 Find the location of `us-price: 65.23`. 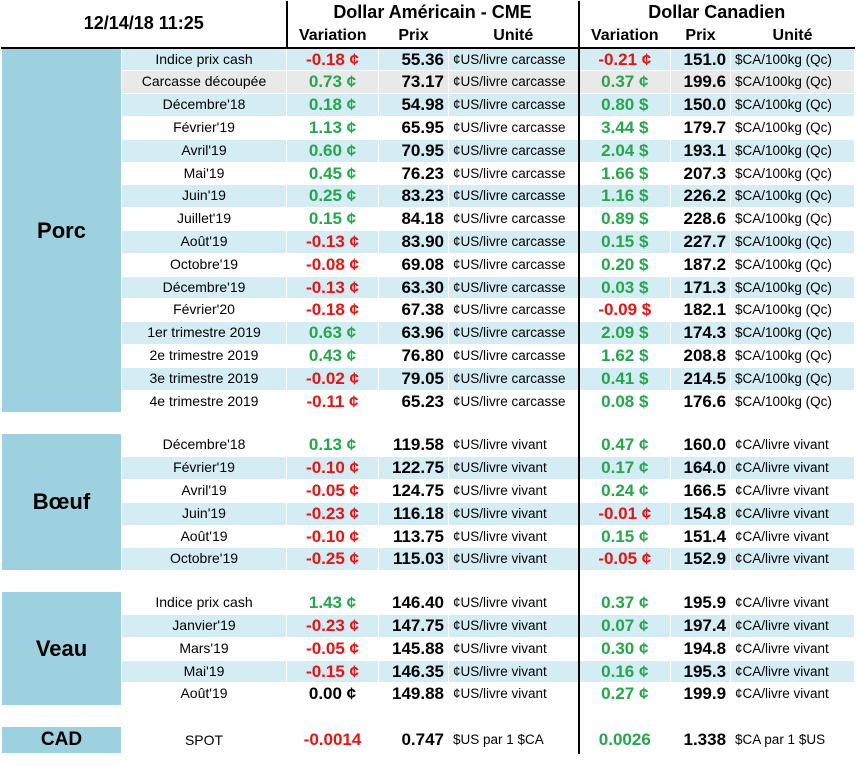

us-price: 65.23 is located at coordinates (413, 401).